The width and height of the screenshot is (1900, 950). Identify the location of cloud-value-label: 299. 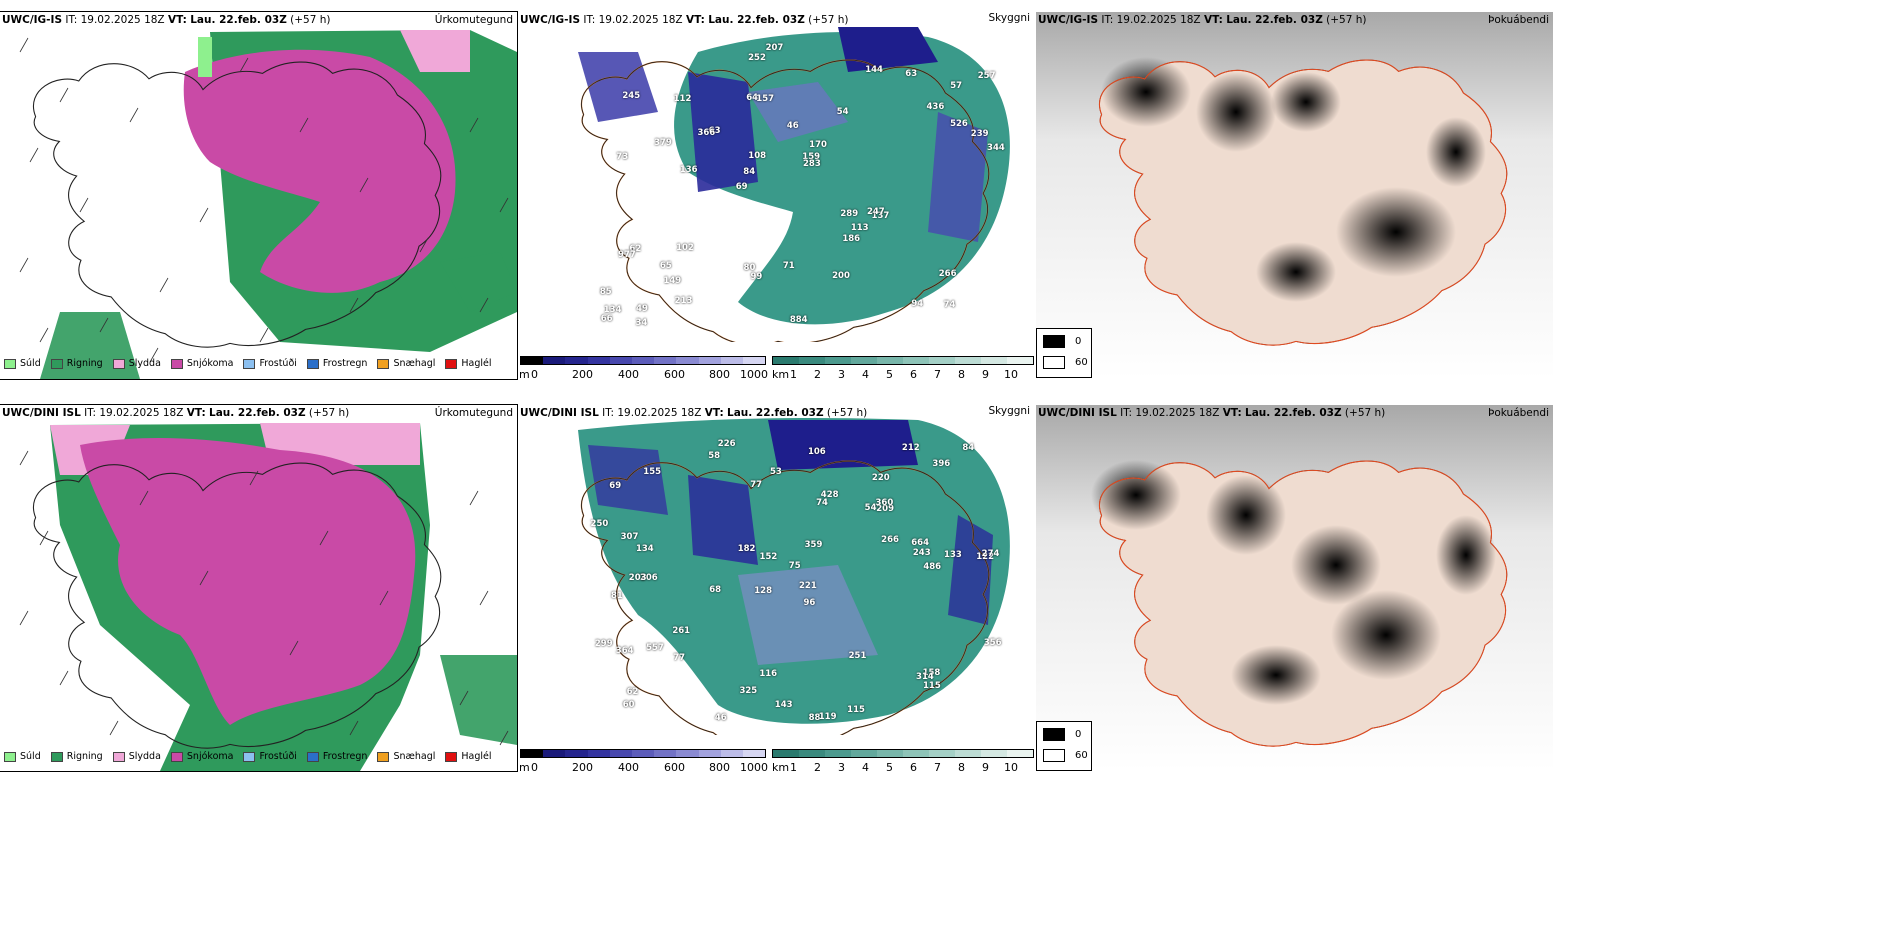
(603, 644).